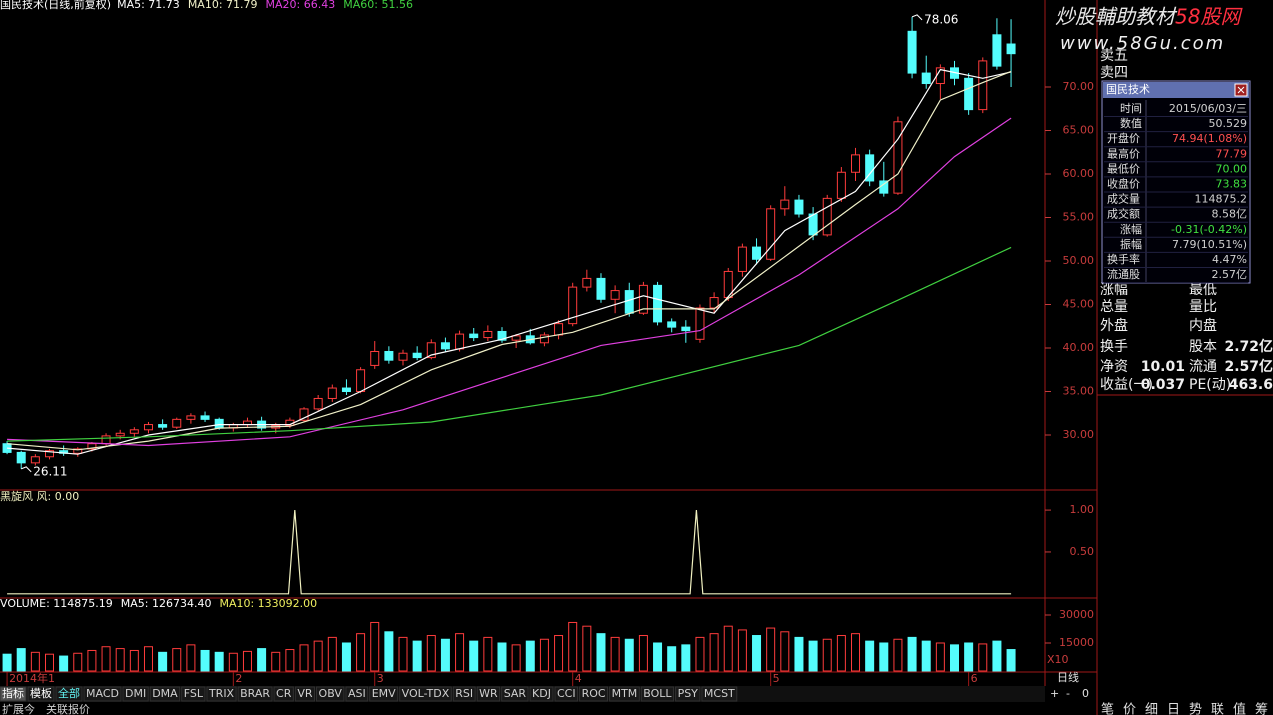  I want to click on tab: 指标, so click(13, 693).